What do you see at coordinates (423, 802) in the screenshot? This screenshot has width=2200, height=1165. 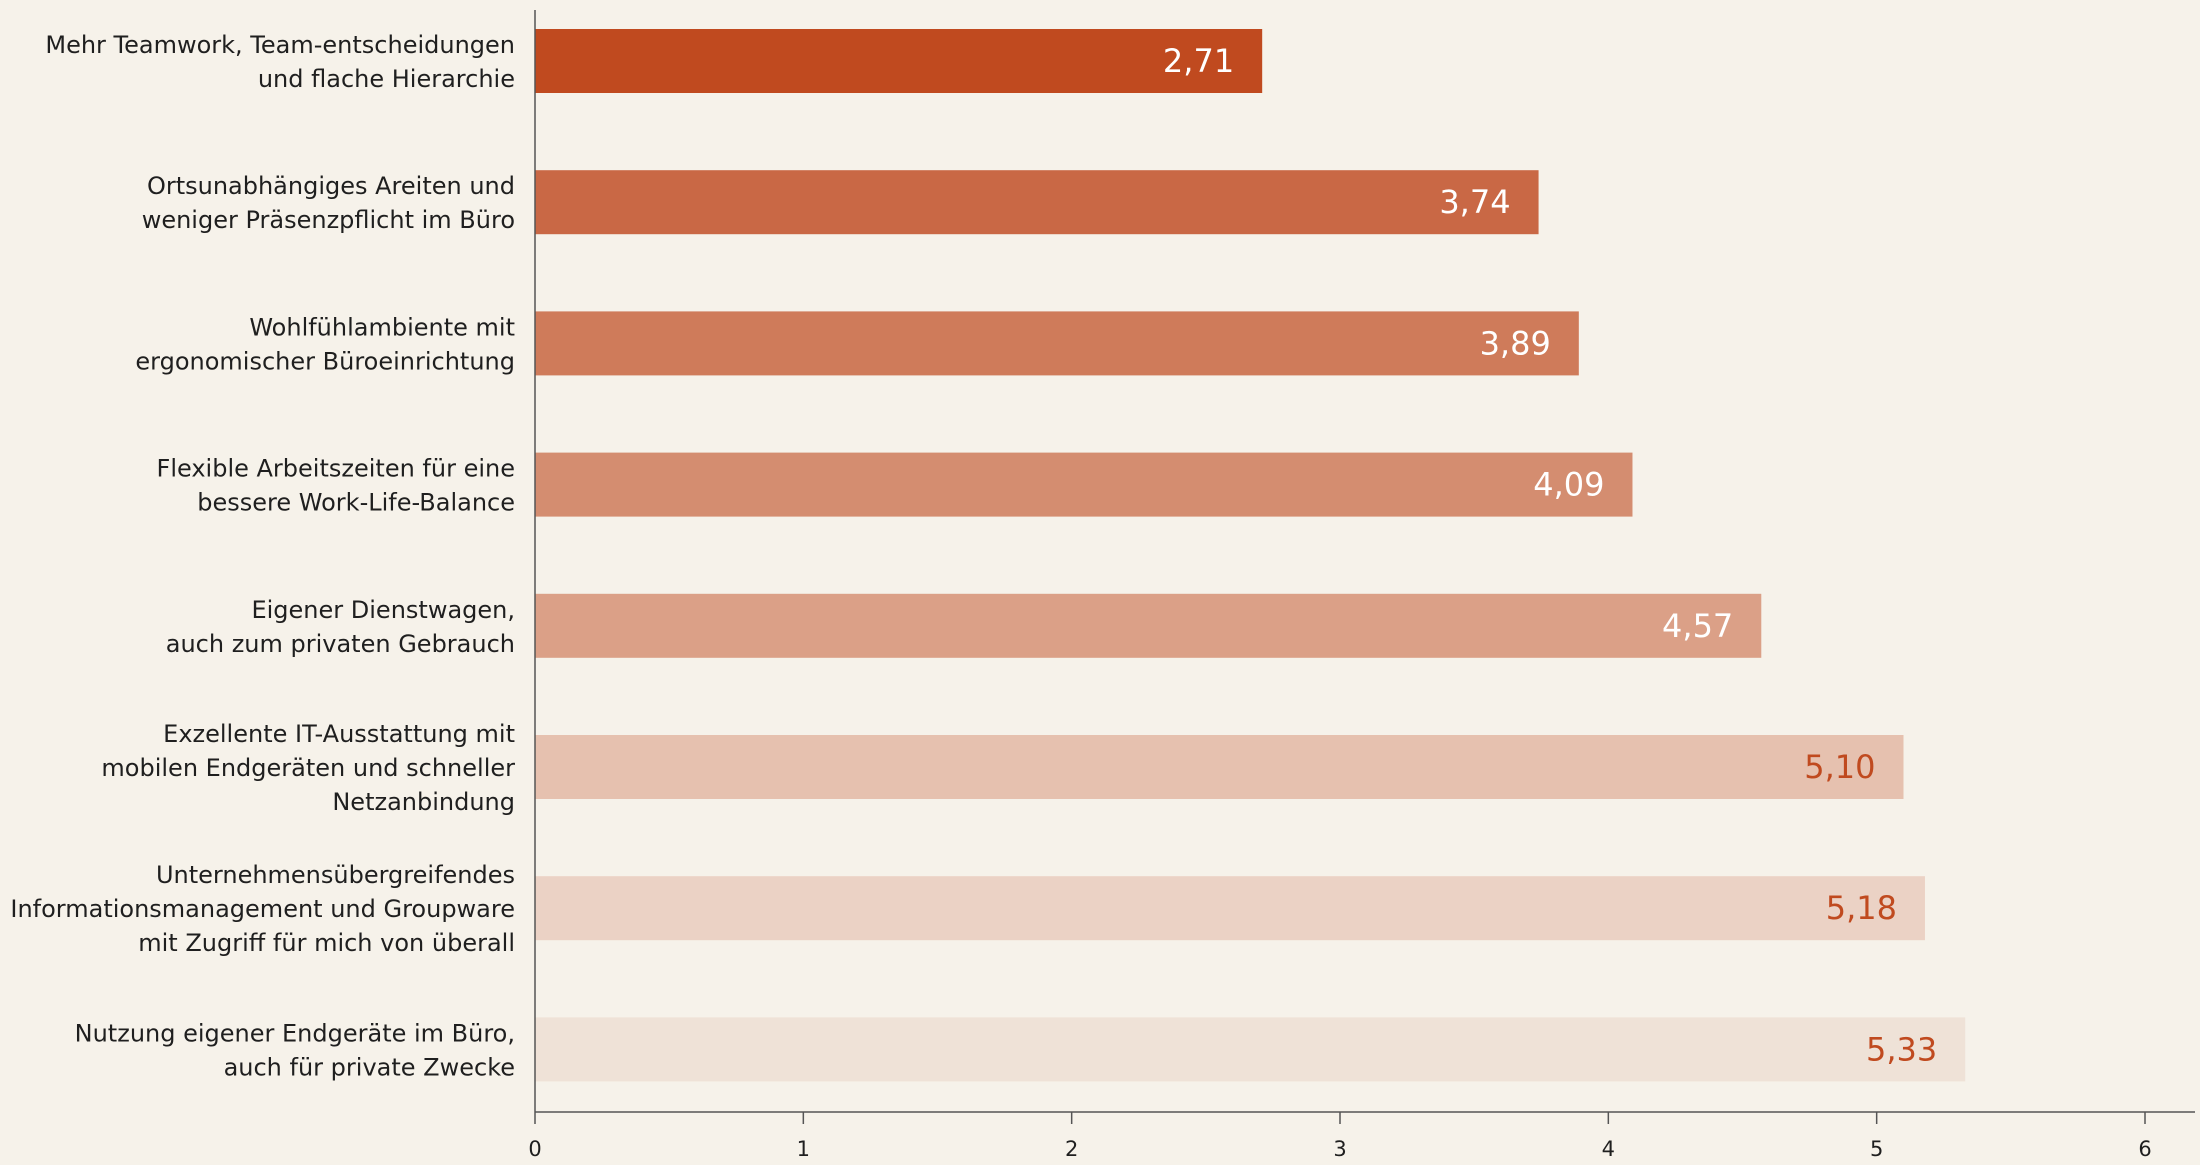 I see `category-label-line: Netzanbindung` at bounding box center [423, 802].